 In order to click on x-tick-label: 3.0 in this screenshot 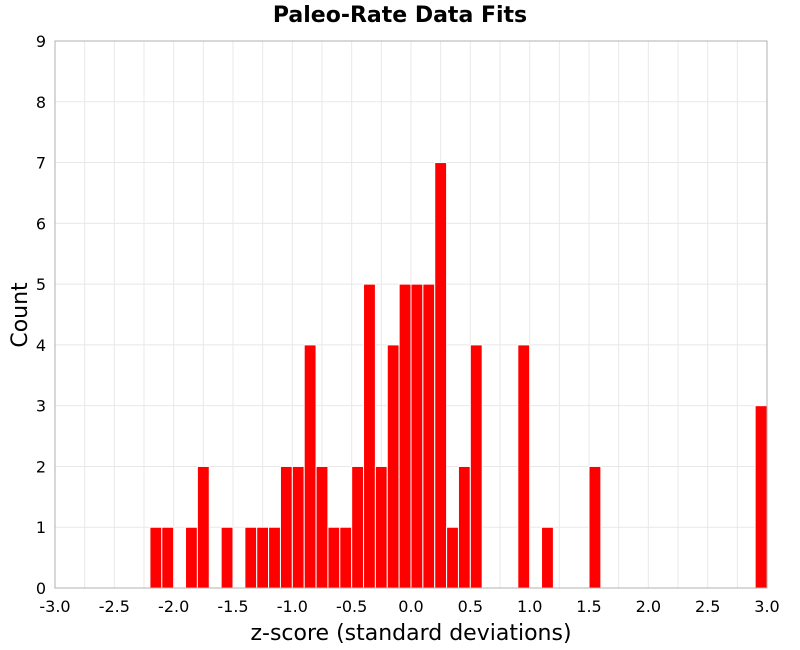, I will do `click(766, 606)`.